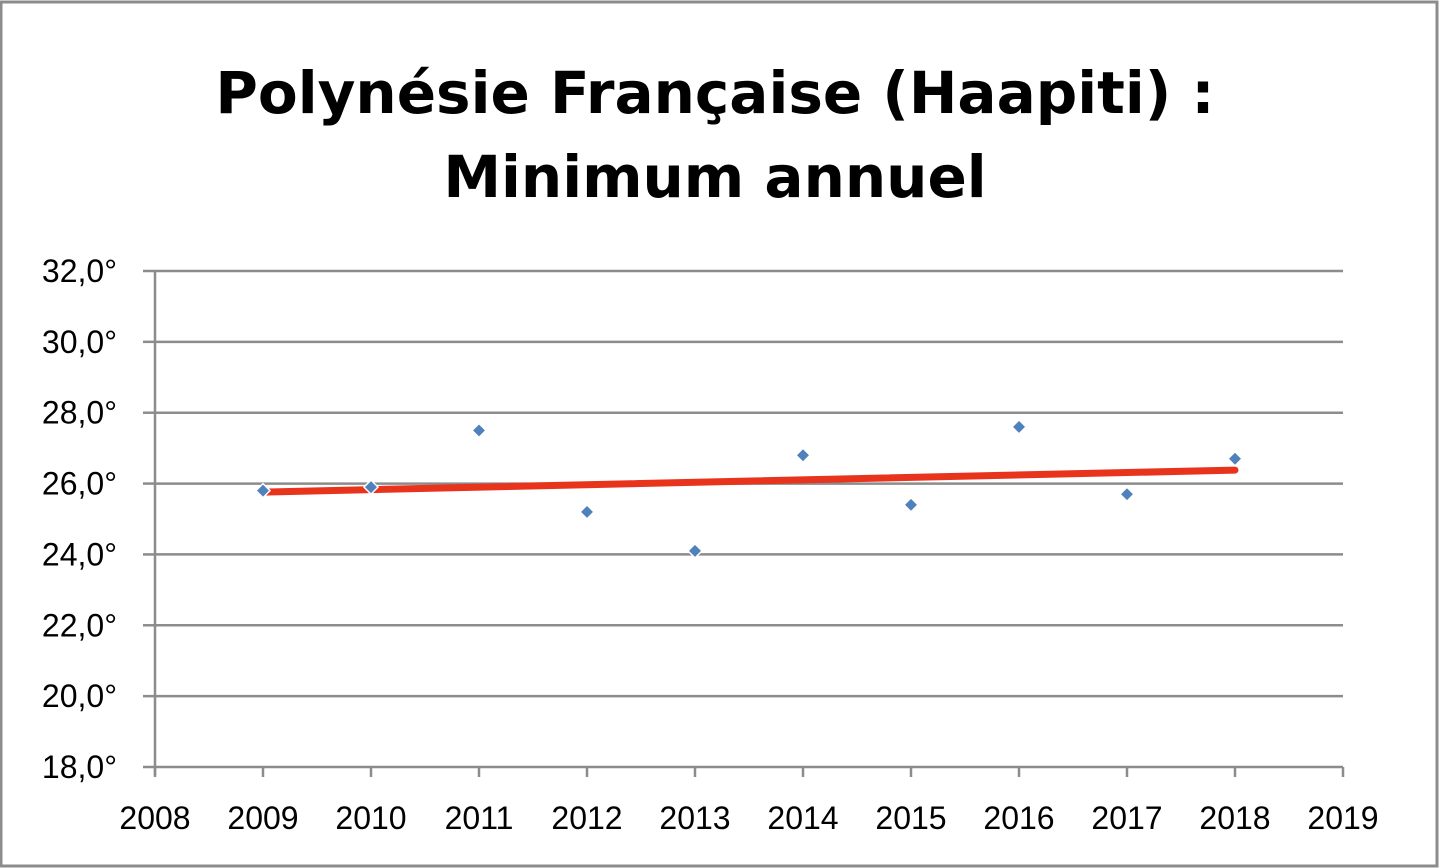 The width and height of the screenshot is (1440, 868). I want to click on x-tick-label: 2019, so click(1342, 818).